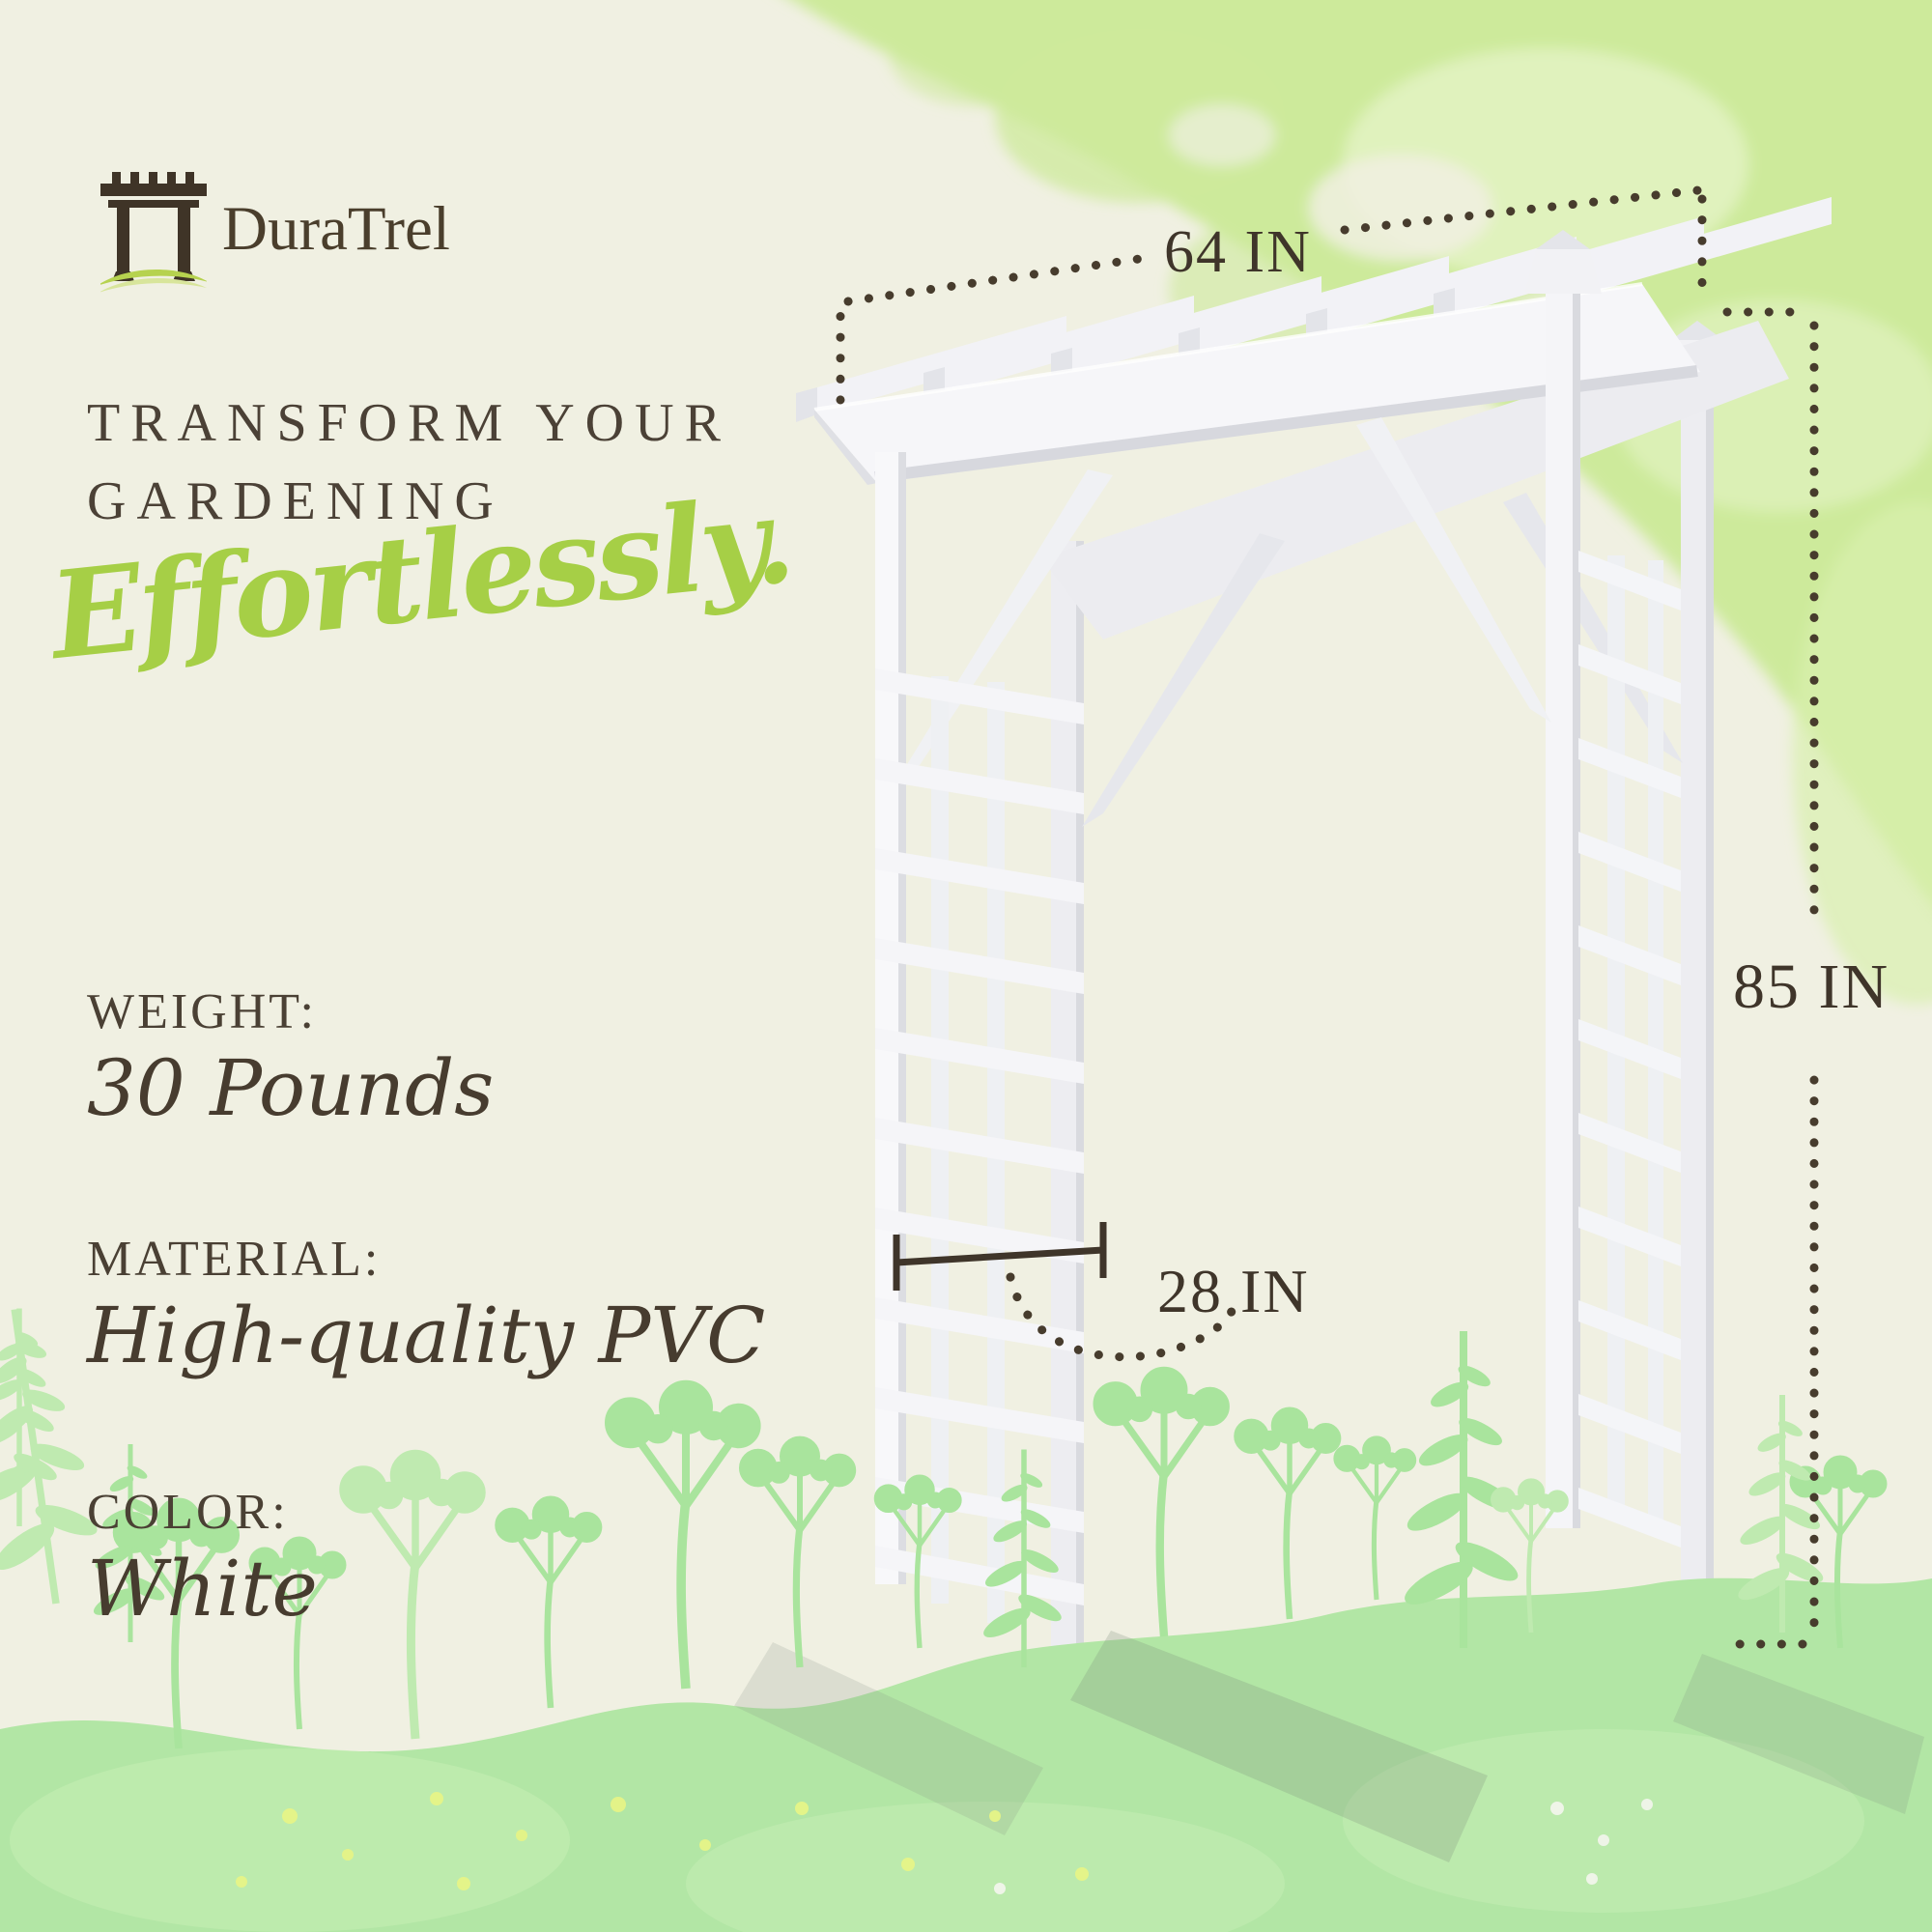  What do you see at coordinates (1329, 1746) in the screenshot?
I see `arbor-shadow` at bounding box center [1329, 1746].